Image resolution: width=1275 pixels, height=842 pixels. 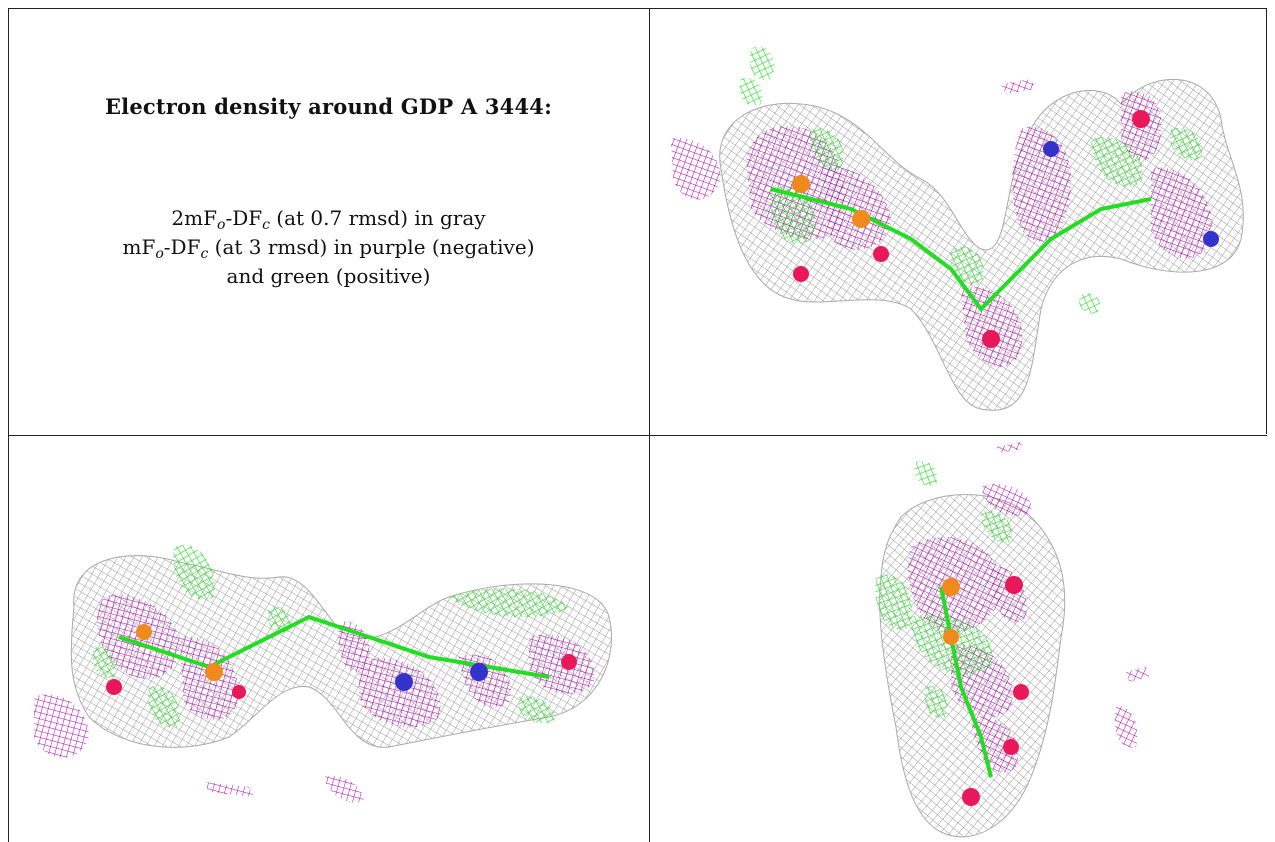 I want to click on border-middle-horizontal, so click(x=637, y=435).